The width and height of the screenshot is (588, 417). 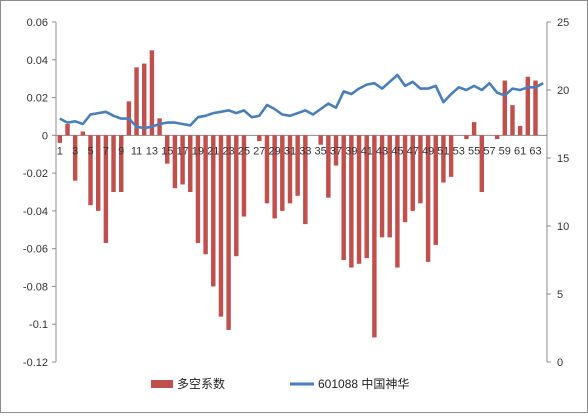 I want to click on y-right-tick-label: 15, so click(x=563, y=159).